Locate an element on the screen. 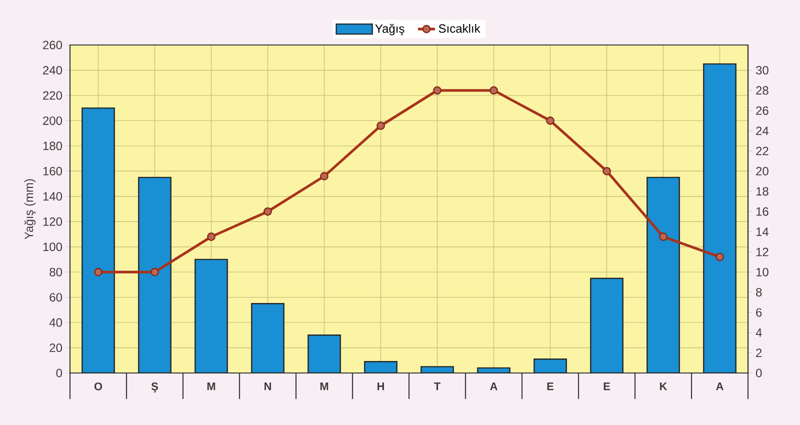 Image resolution: width=800 pixels, height=425 pixels. y-tick-label: 20 is located at coordinates (56, 348).